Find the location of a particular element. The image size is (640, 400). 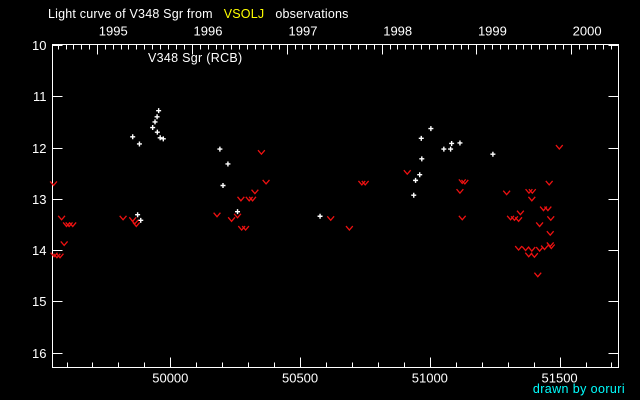

x-axis-tick-label: 51500 is located at coordinates (560, 378).